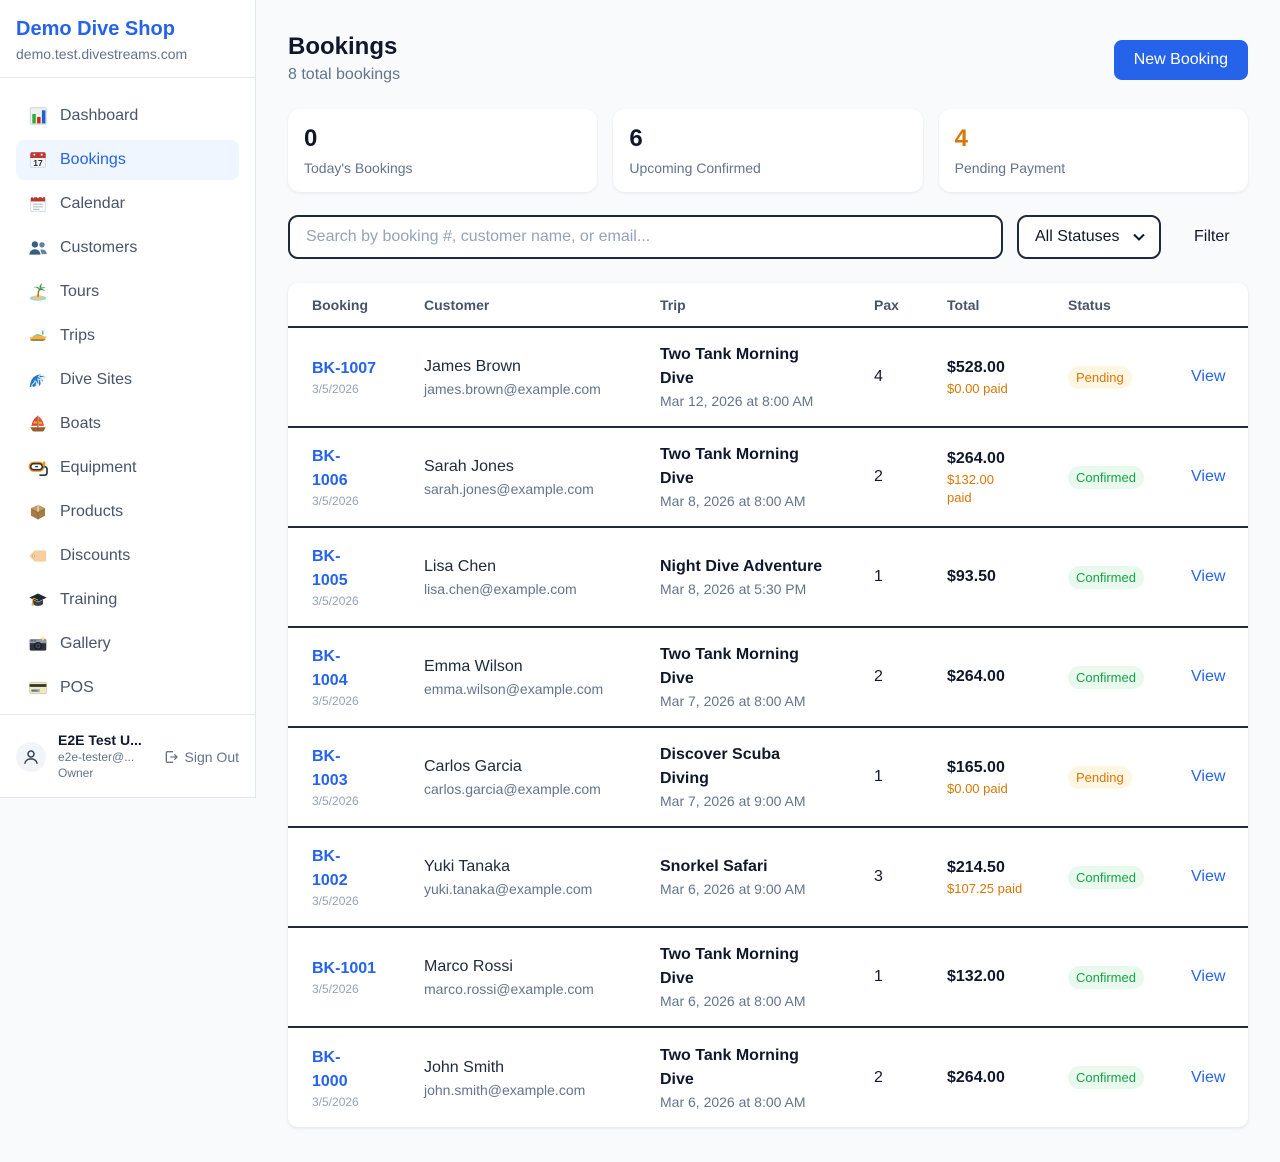  Describe the element at coordinates (38, 163) in the screenshot. I see `svg-text: 17` at that location.